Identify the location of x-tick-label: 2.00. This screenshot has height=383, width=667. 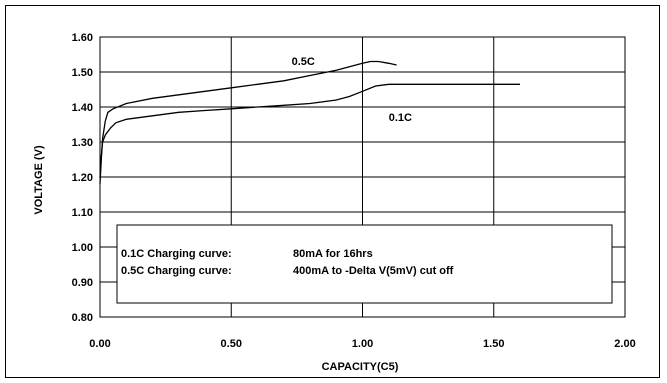
(624, 344).